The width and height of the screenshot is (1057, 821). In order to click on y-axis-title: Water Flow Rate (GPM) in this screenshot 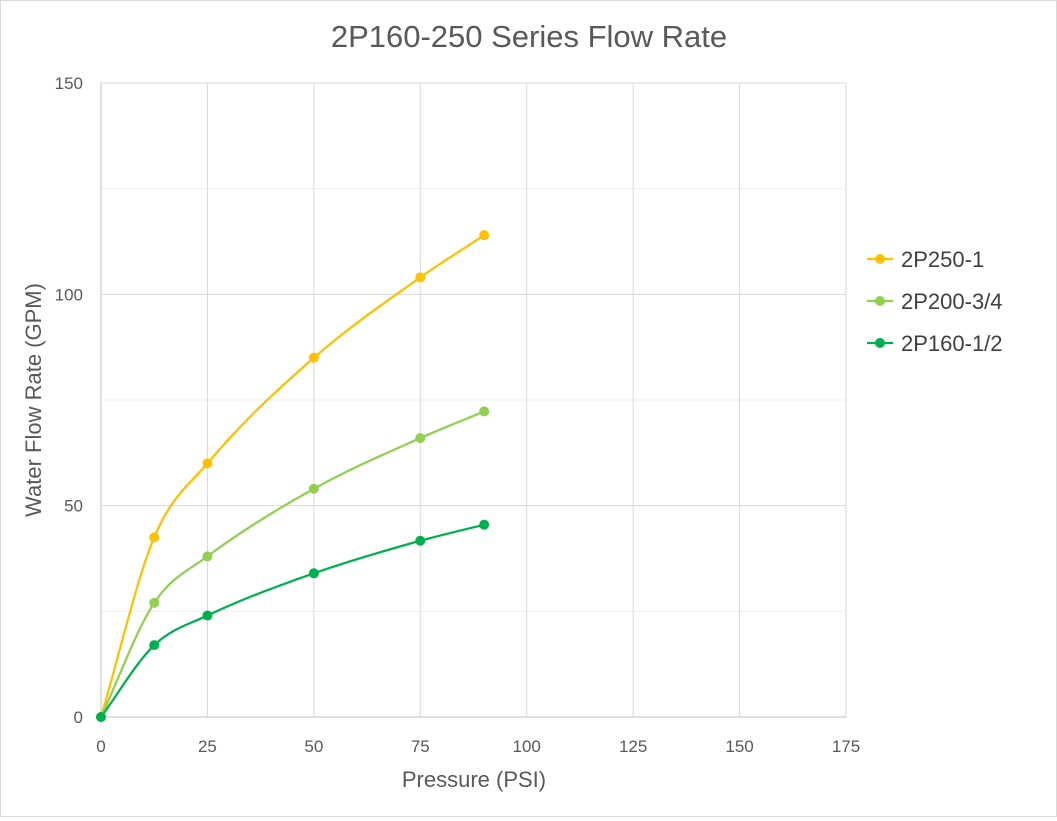, I will do `click(33, 400)`.